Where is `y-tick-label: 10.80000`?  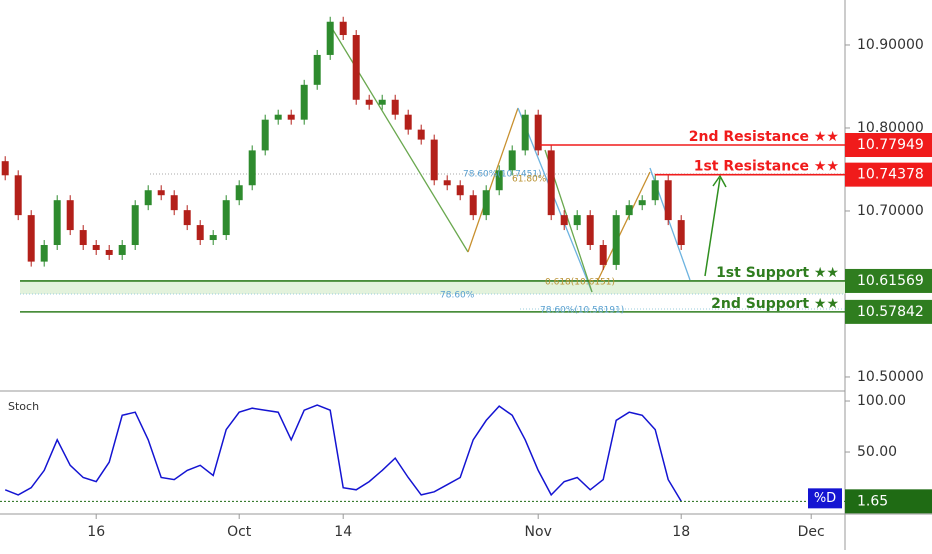 y-tick-label: 10.80000 is located at coordinates (890, 128).